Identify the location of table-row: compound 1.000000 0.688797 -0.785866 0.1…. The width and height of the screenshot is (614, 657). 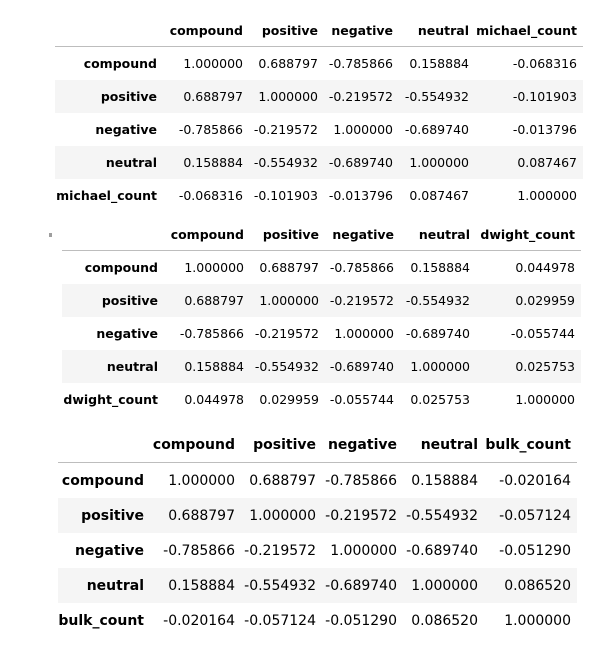
(317, 481).